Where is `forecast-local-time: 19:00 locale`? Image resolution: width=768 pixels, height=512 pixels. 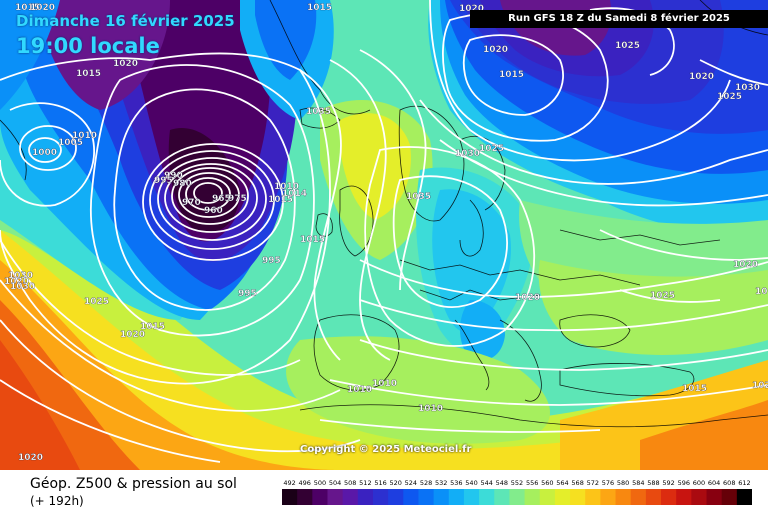
forecast-local-time: 19:00 locale is located at coordinates (88, 46).